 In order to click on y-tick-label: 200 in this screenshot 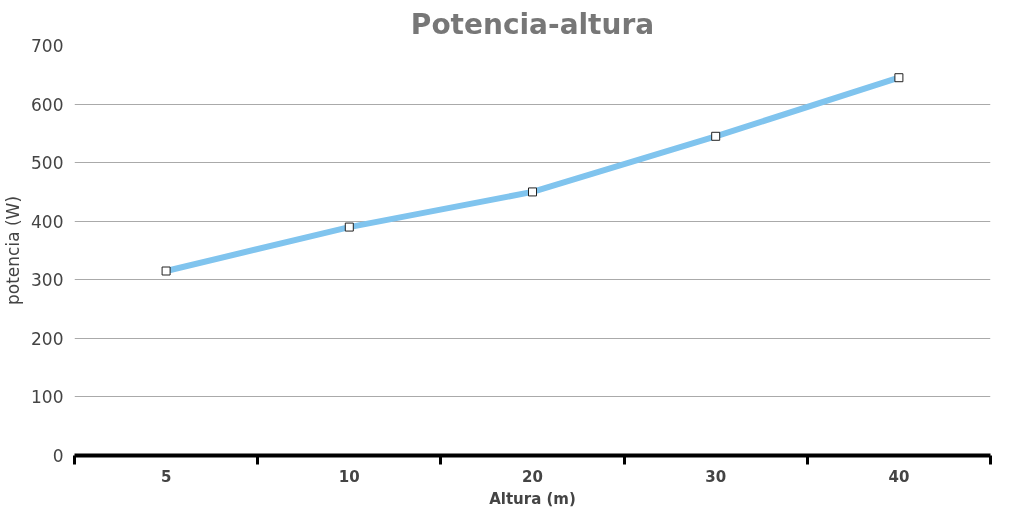, I will do `click(47, 338)`.